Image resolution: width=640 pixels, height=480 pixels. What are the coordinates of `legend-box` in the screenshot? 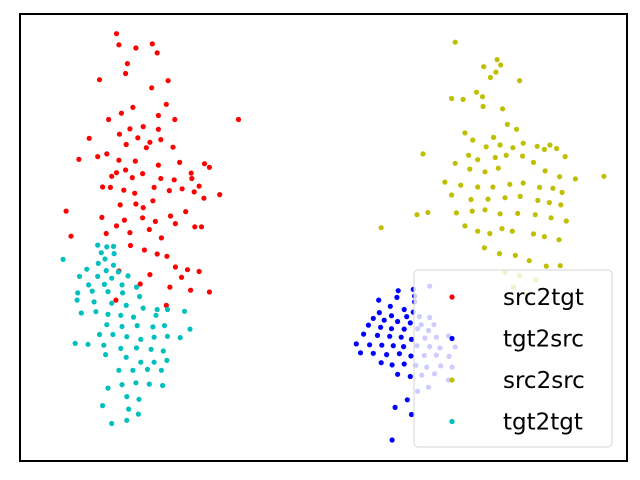 It's located at (513, 358).